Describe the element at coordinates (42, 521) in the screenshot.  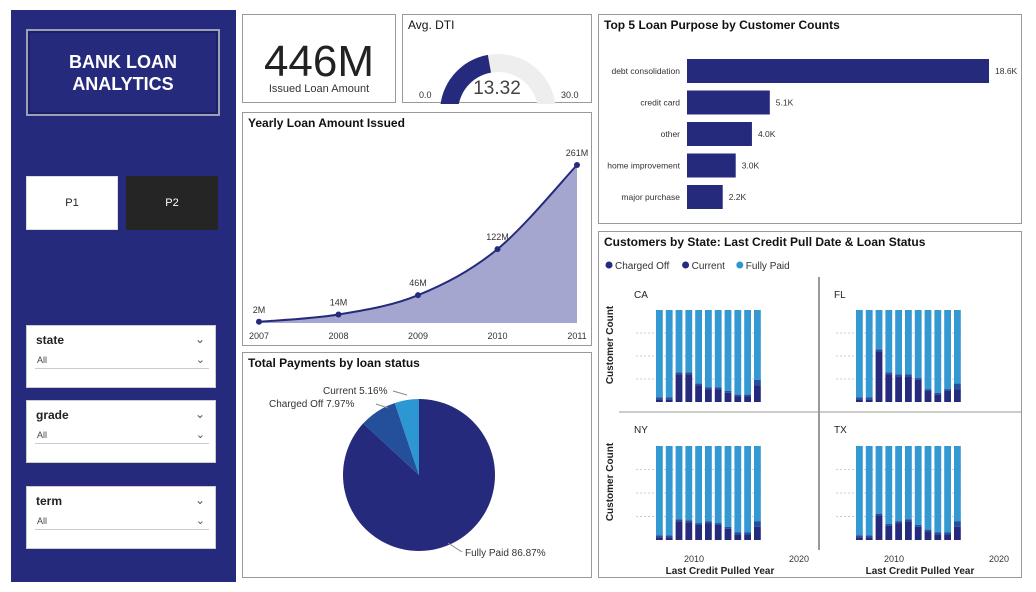
I see `term-dropdown-value: All` at that location.